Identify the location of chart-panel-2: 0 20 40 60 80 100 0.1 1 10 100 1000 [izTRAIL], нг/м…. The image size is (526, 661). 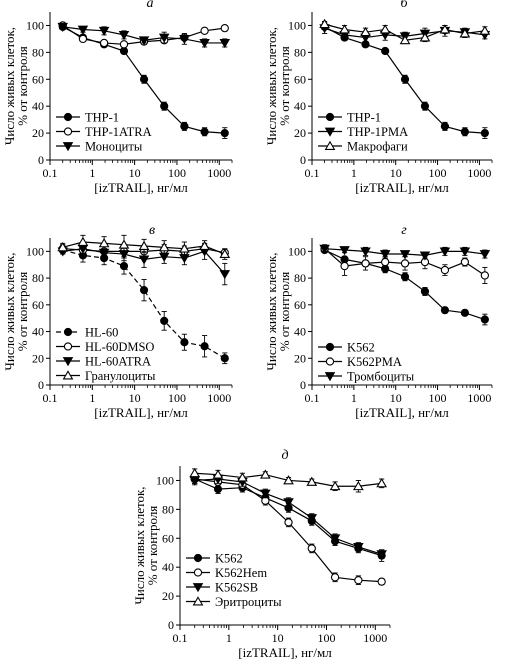
(378, 97).